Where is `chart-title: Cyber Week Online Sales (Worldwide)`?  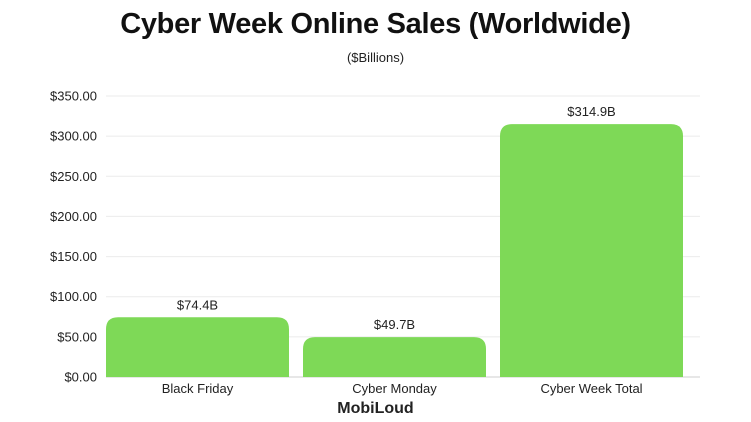
chart-title: Cyber Week Online Sales (Worldwide) is located at coordinates (375, 24).